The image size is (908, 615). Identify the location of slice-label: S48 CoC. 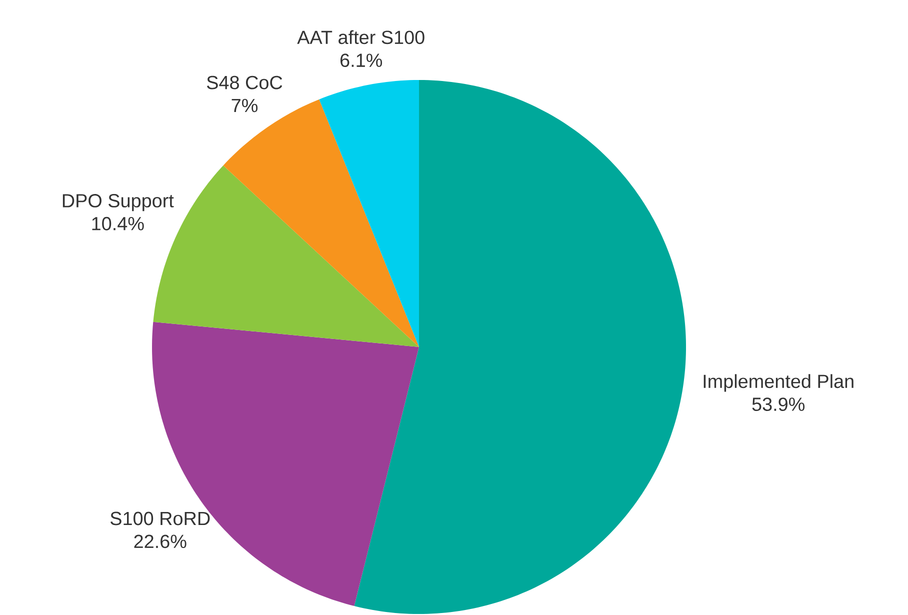
(244, 83).